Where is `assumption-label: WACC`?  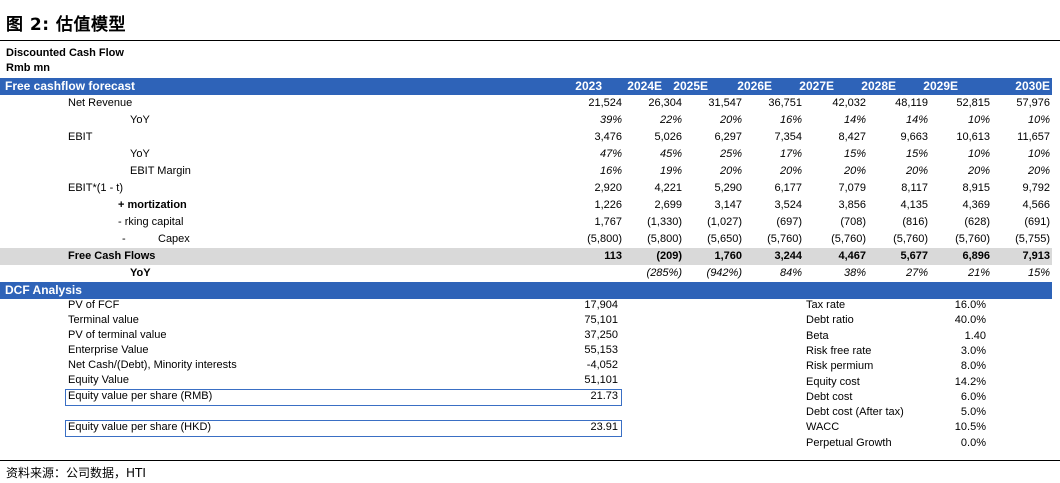
assumption-label: WACC is located at coordinates (823, 427).